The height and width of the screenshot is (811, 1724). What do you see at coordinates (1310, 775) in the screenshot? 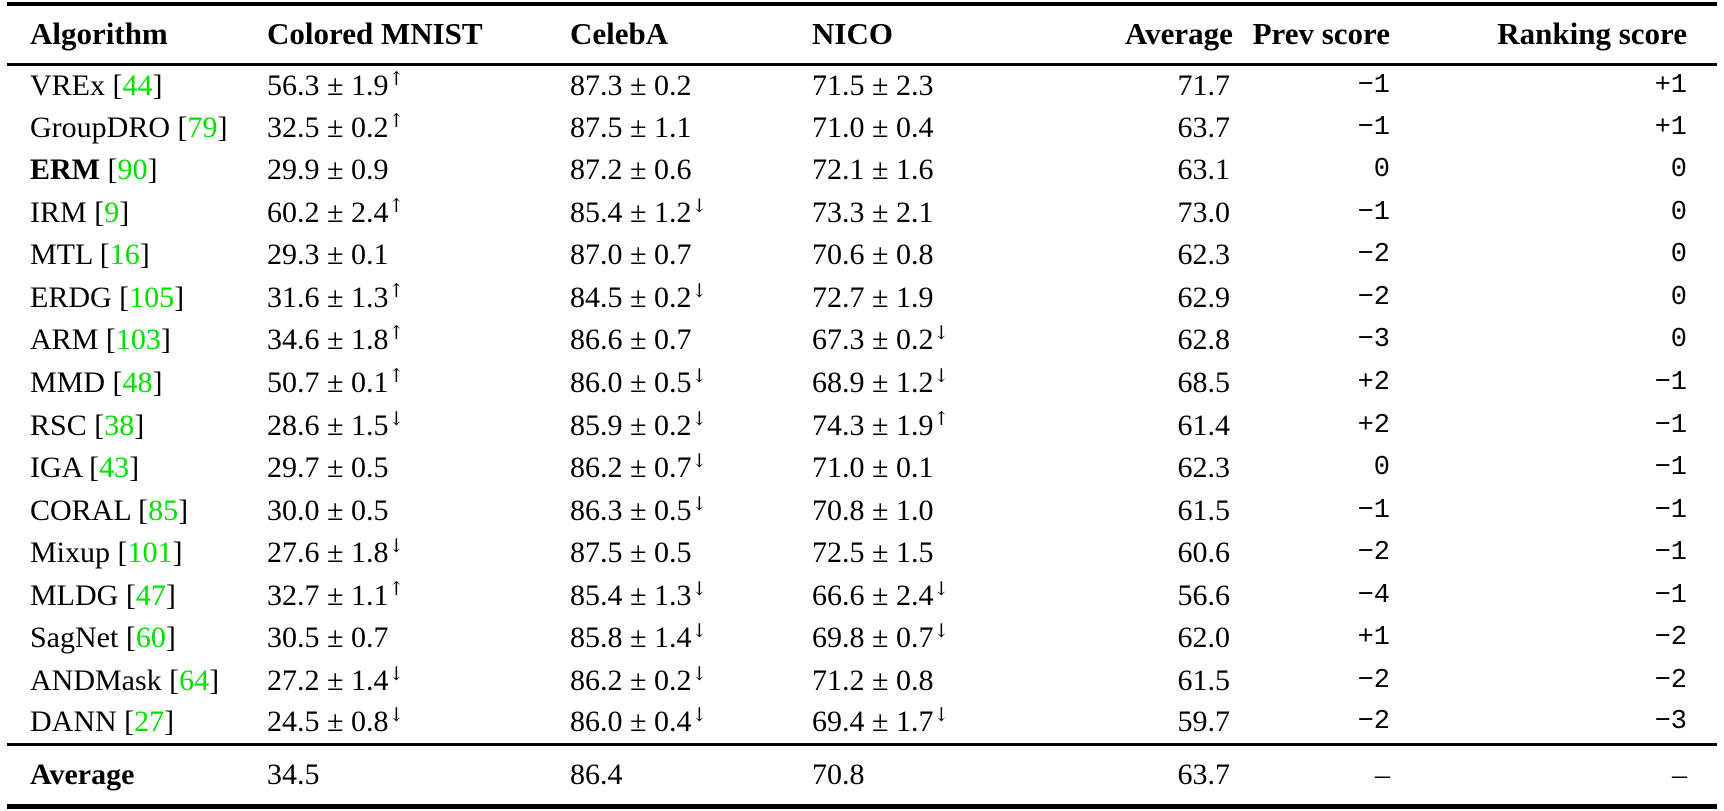
I see `average-prev-score-dash: –` at bounding box center [1310, 775].